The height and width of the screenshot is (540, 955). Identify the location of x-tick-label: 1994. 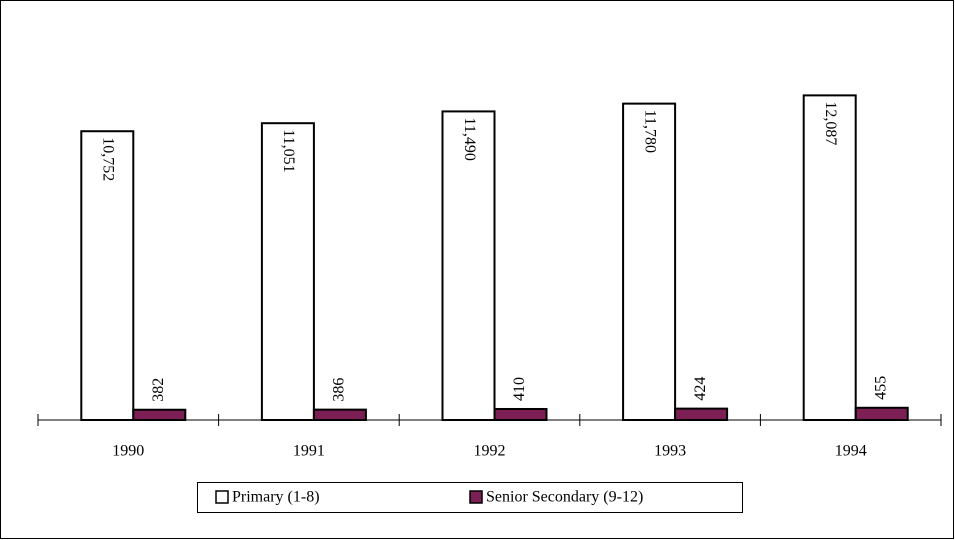
(851, 451).